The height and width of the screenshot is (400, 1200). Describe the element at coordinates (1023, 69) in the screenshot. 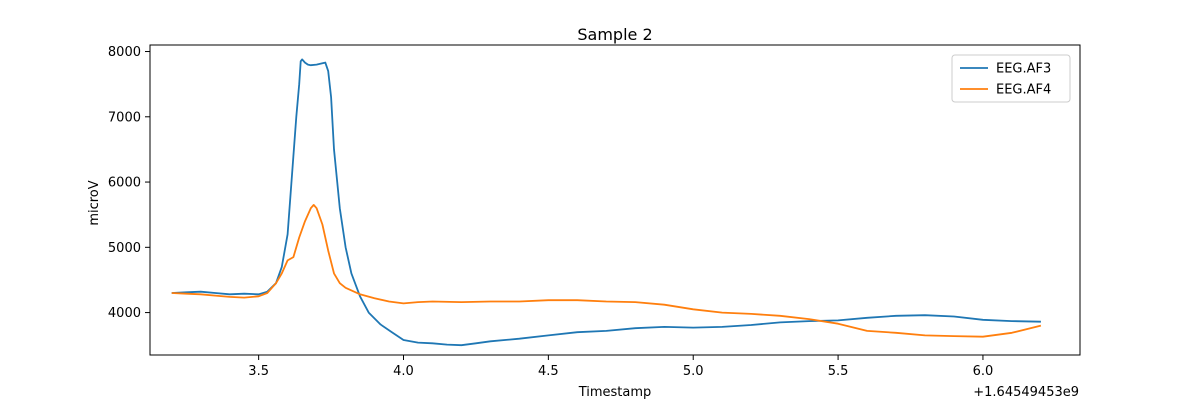

I see `legend-entry-0: EEG.AF3` at that location.